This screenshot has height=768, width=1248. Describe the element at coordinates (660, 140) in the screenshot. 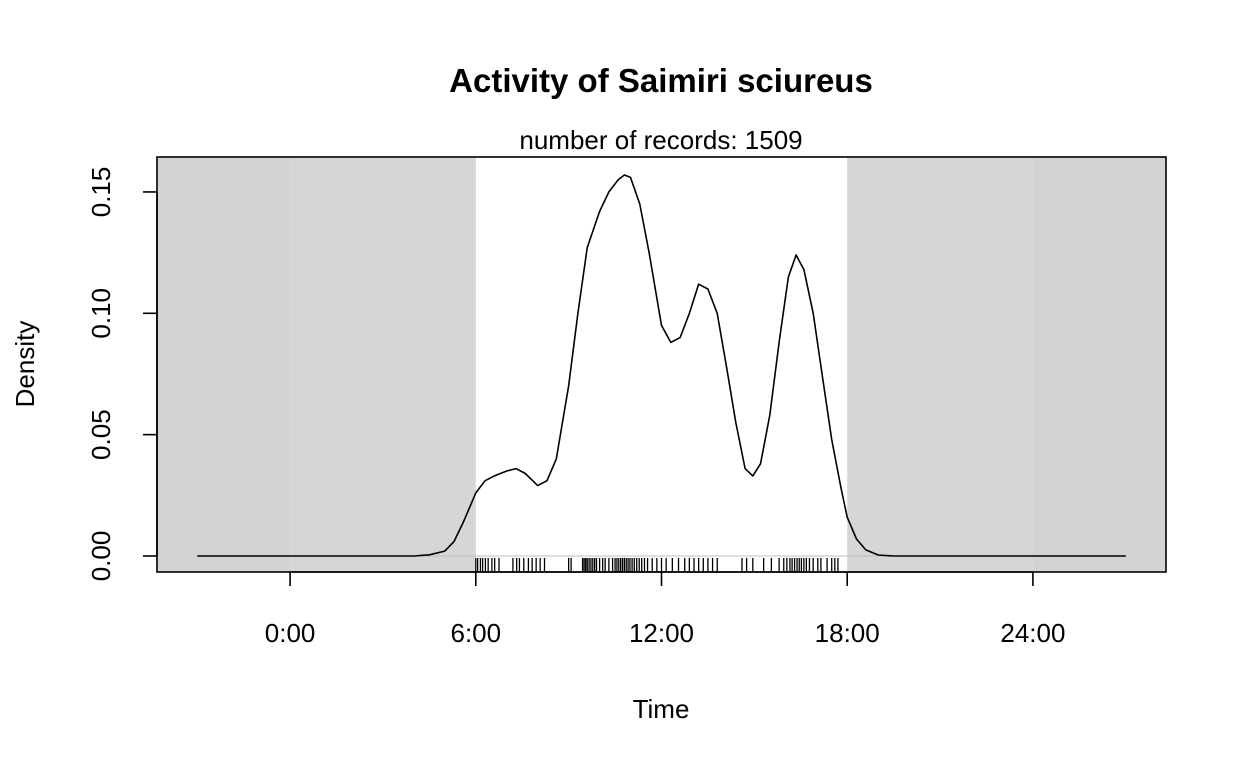

I see `chart-subtitle: number of records: 1509` at that location.